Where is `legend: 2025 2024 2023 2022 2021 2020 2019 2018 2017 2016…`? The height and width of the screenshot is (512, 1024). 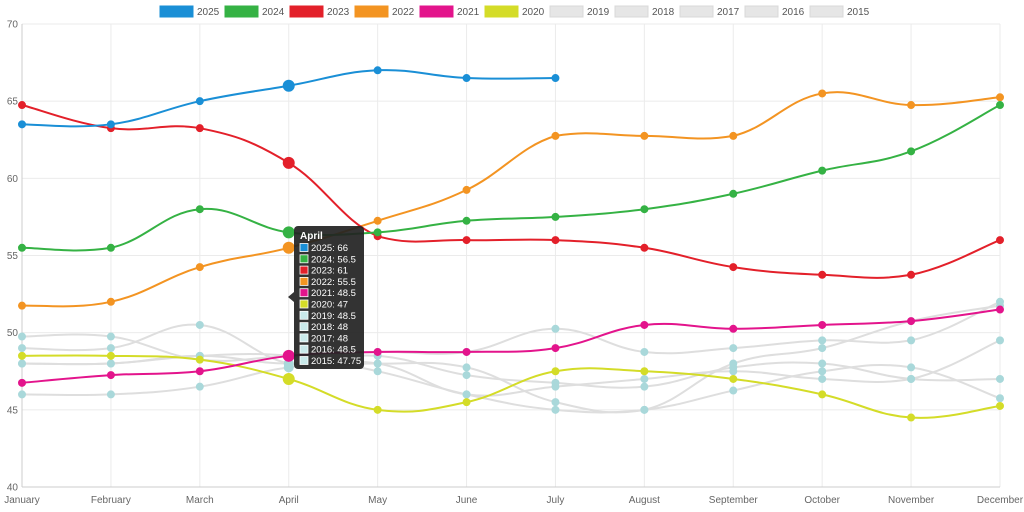
legend: 2025 2024 2023 2022 2021 2020 2019 2018 2017 2016… is located at coordinates (514, 11).